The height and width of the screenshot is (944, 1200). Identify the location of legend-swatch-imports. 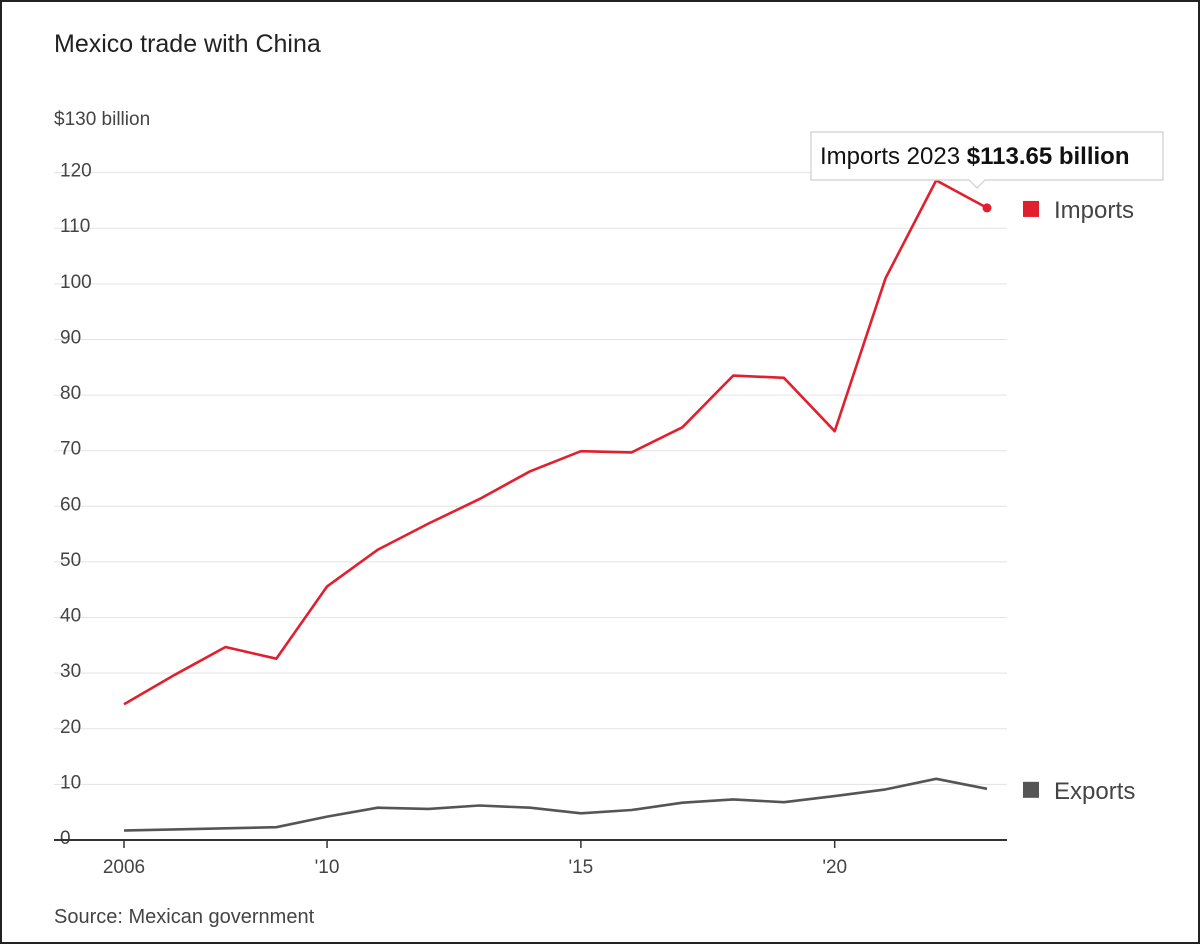
(1031, 208).